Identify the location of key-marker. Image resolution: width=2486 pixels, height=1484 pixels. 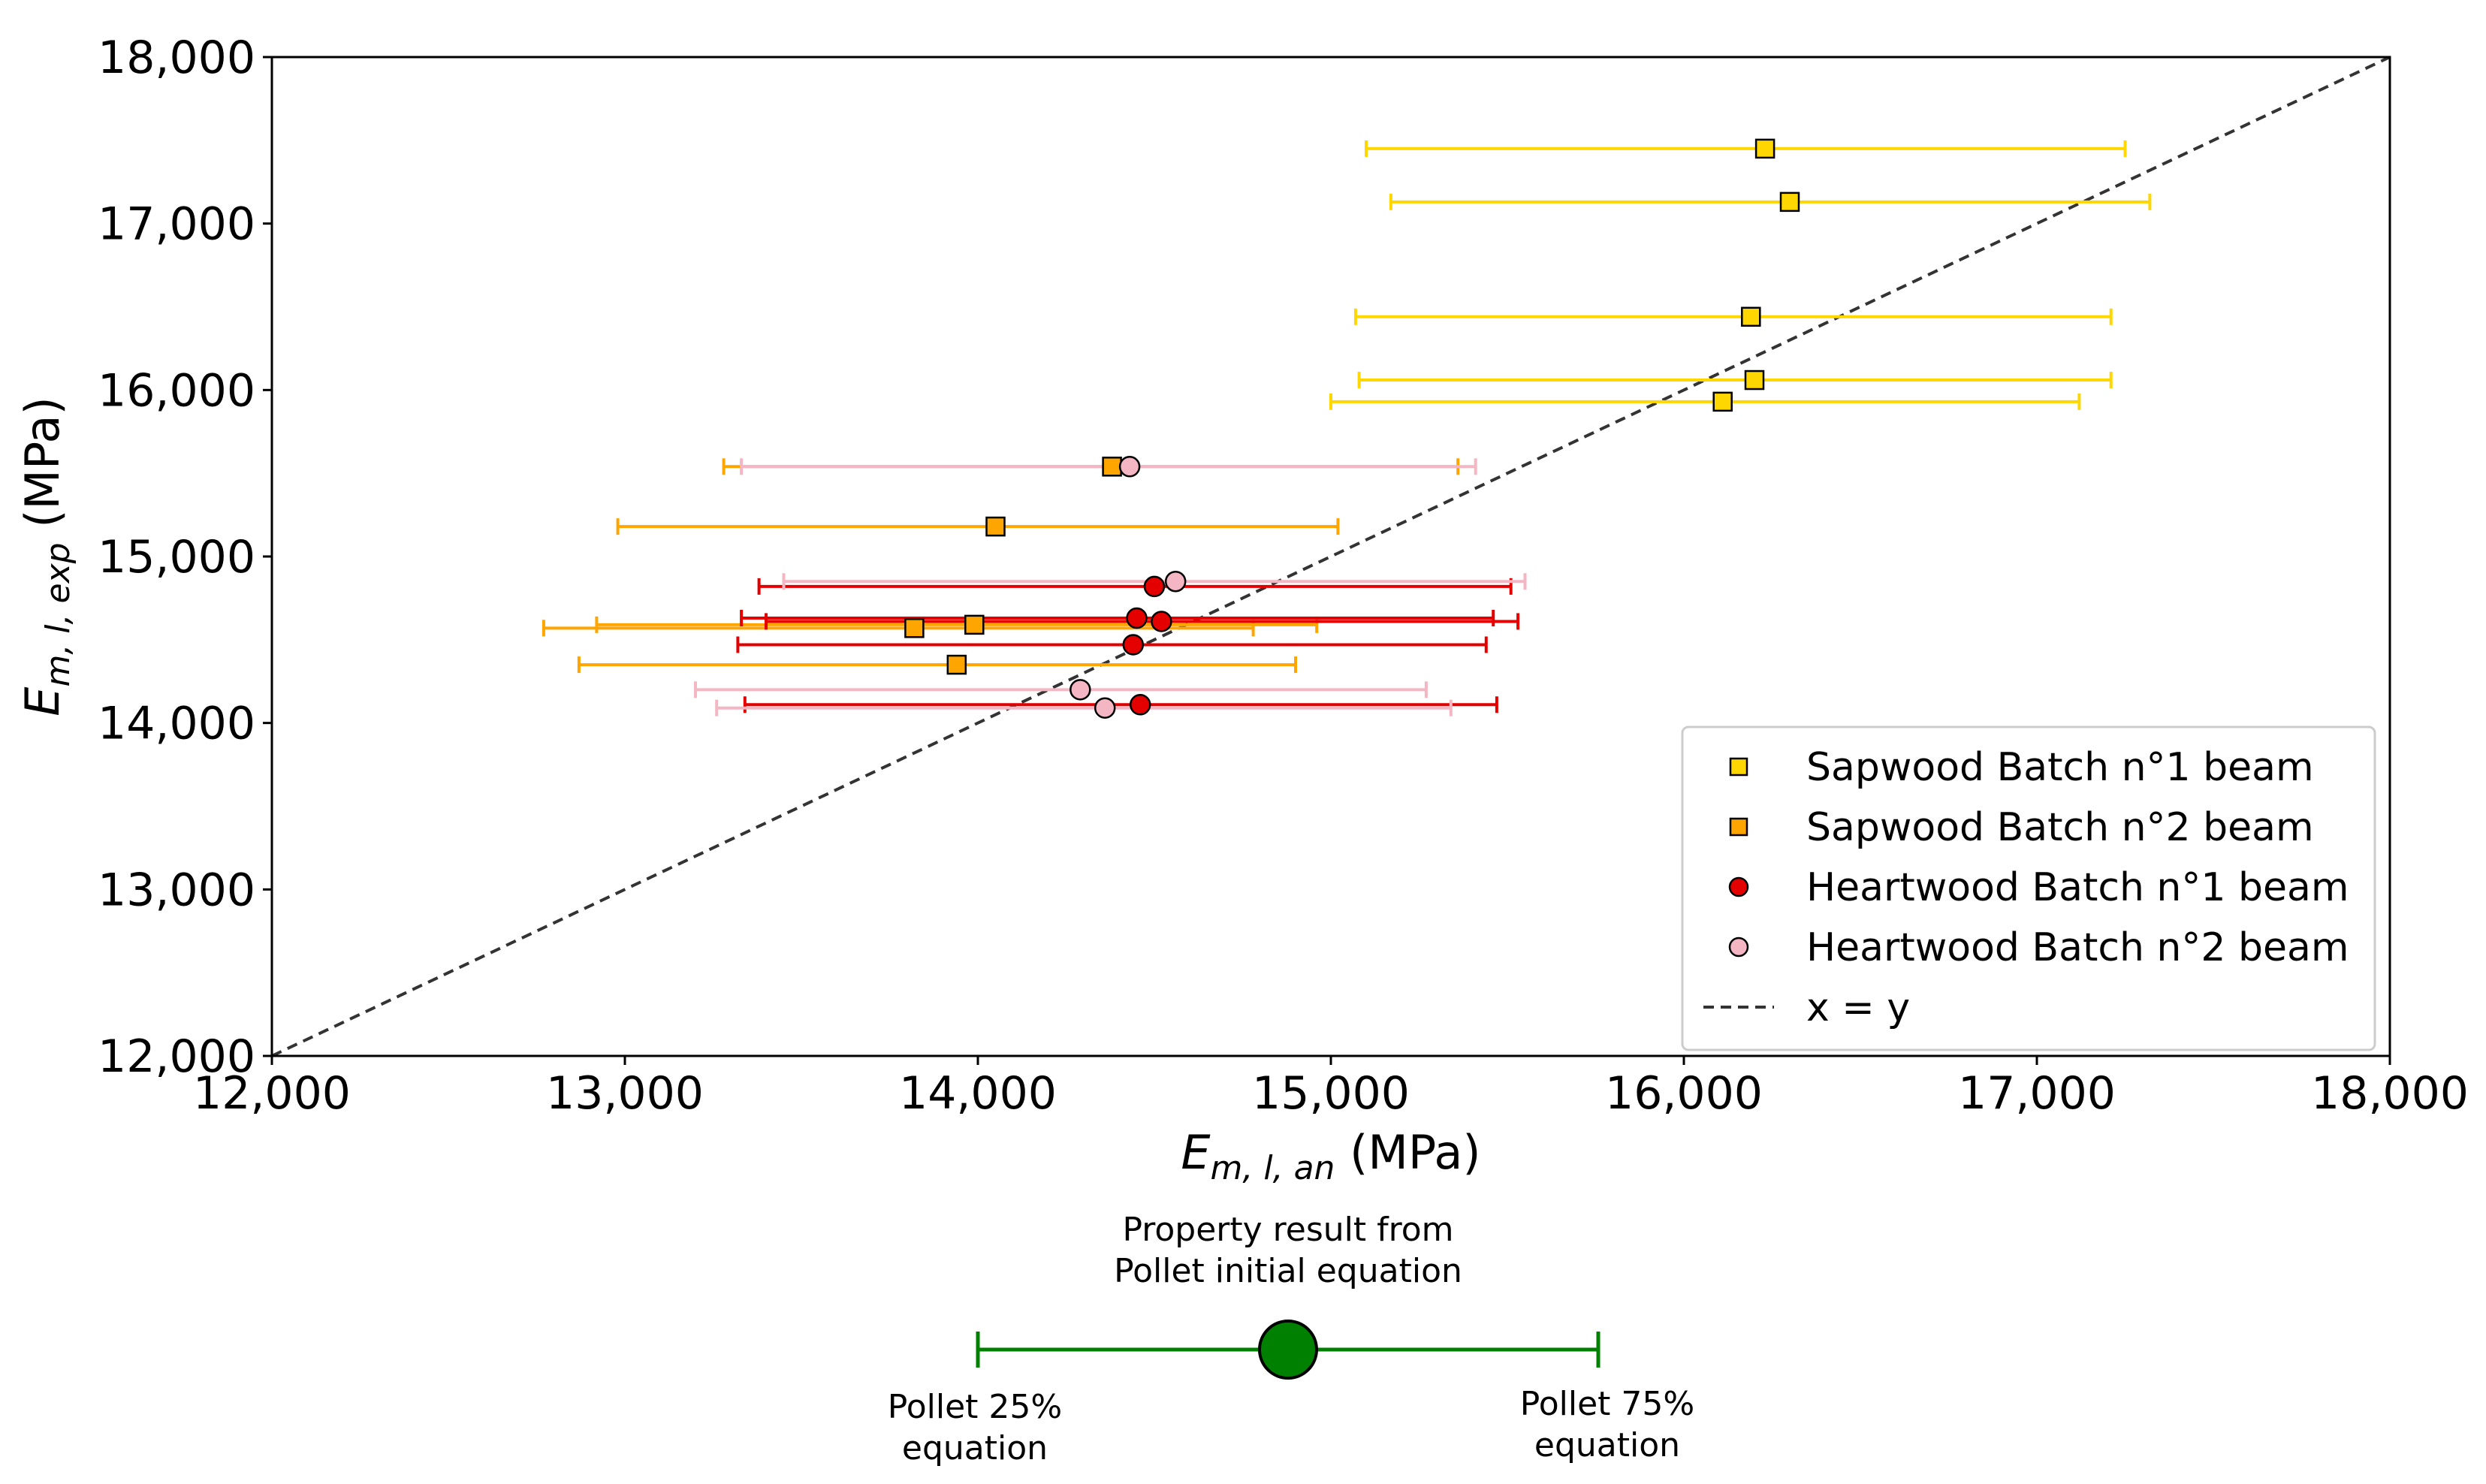
(1288, 1350).